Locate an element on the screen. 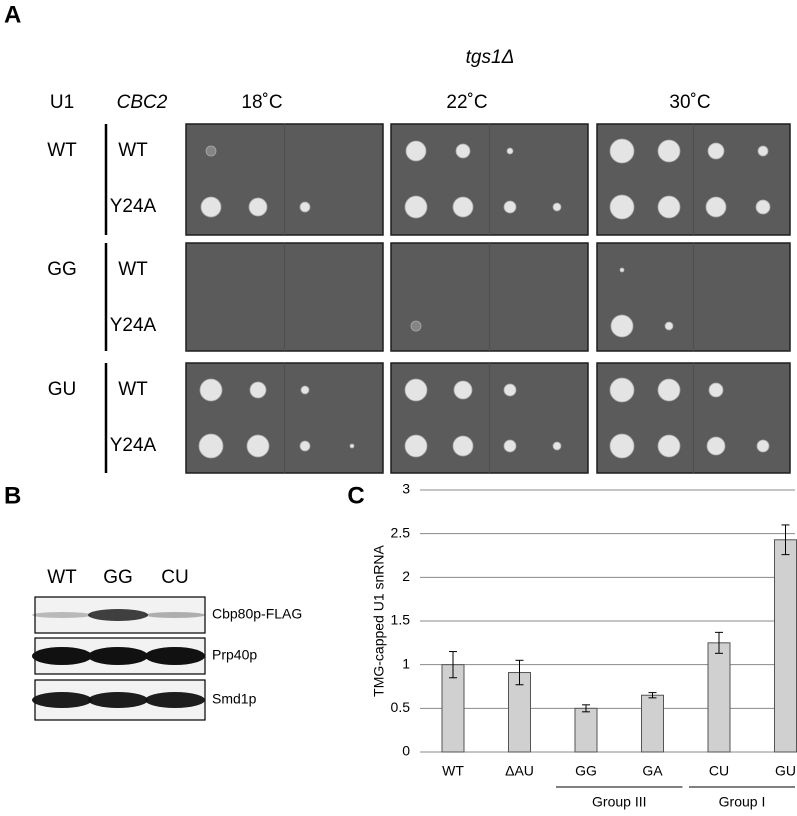  x-tick-label: ΔAU is located at coordinates (519, 771).